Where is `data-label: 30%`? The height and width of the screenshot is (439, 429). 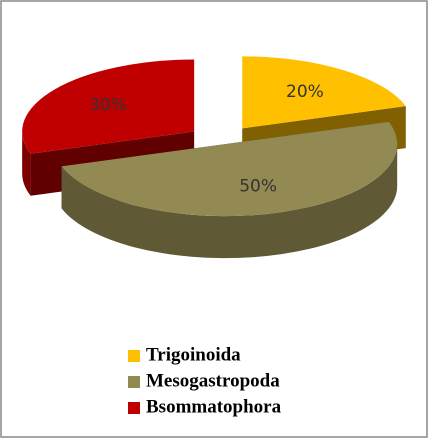
data-label: 30% is located at coordinates (108, 105).